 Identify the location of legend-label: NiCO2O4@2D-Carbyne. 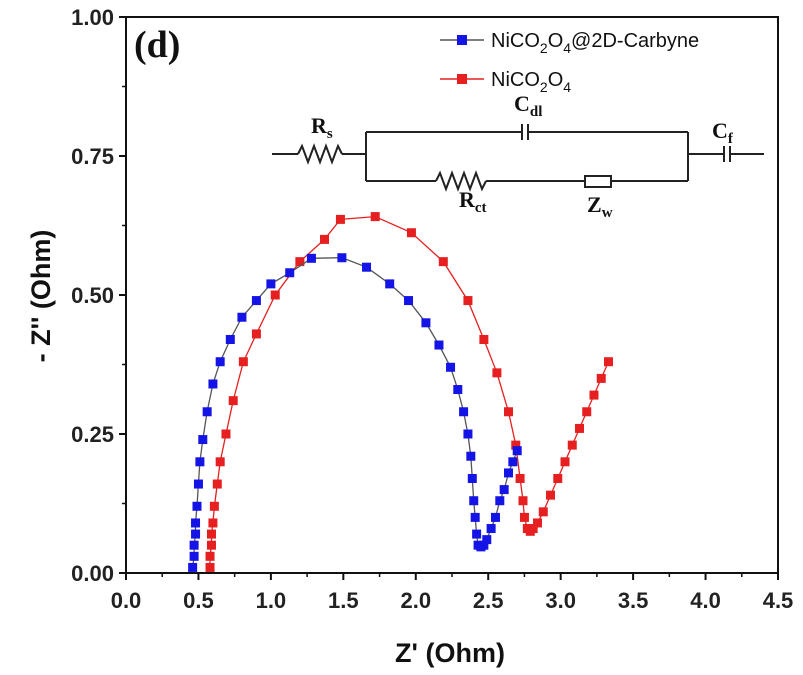
(595, 43).